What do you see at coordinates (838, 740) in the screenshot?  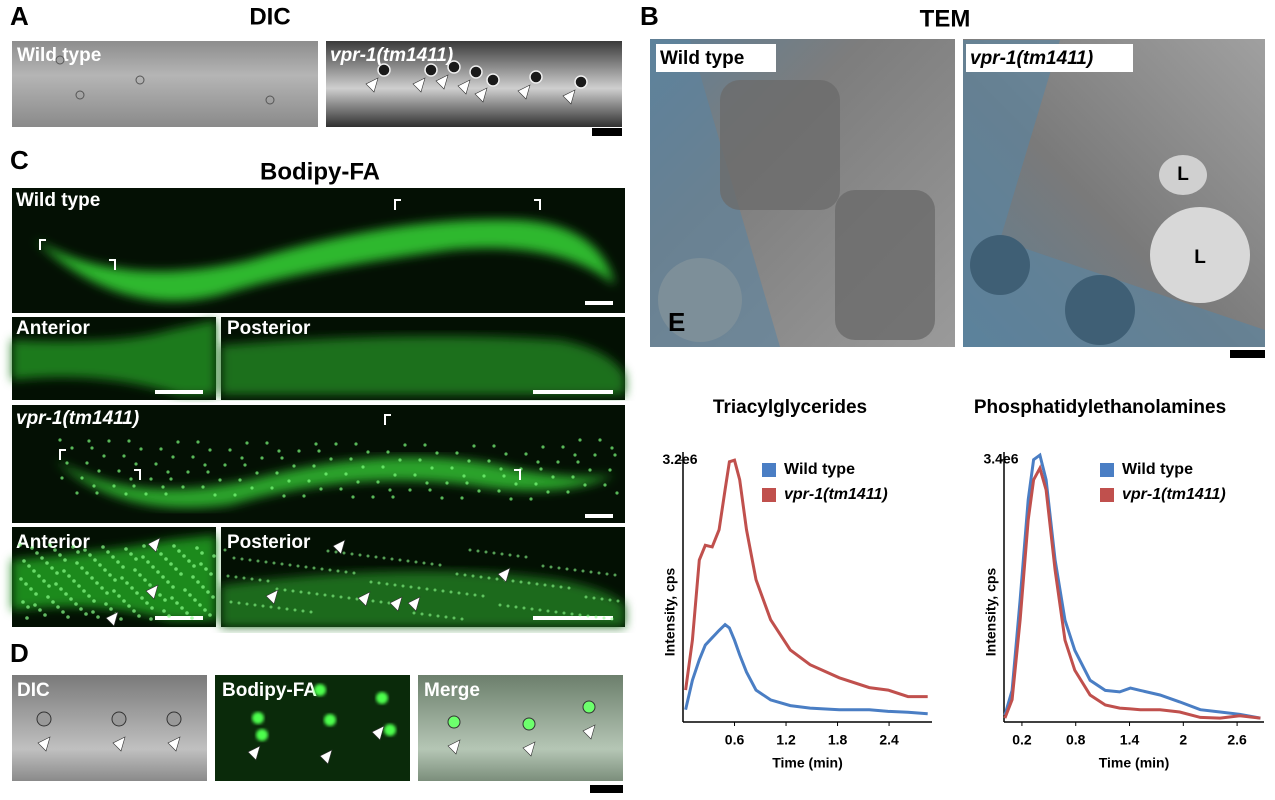 I see `x-tick-label: 1.8` at bounding box center [838, 740].